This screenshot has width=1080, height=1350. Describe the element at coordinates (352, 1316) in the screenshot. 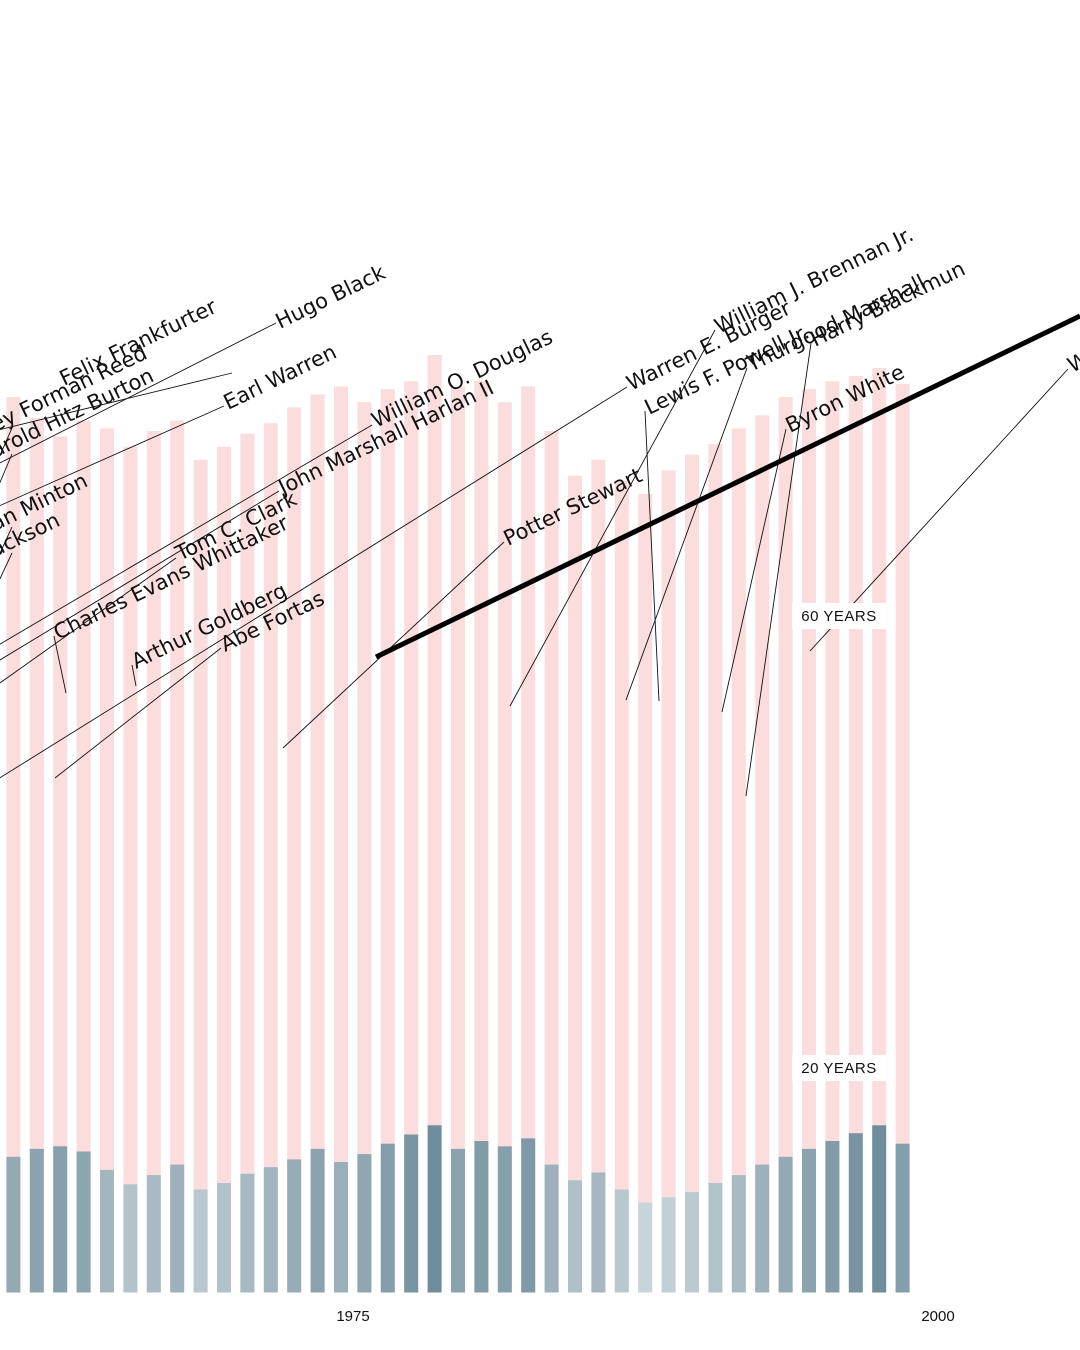

I see `x-tick-label-1975: 1975` at that location.